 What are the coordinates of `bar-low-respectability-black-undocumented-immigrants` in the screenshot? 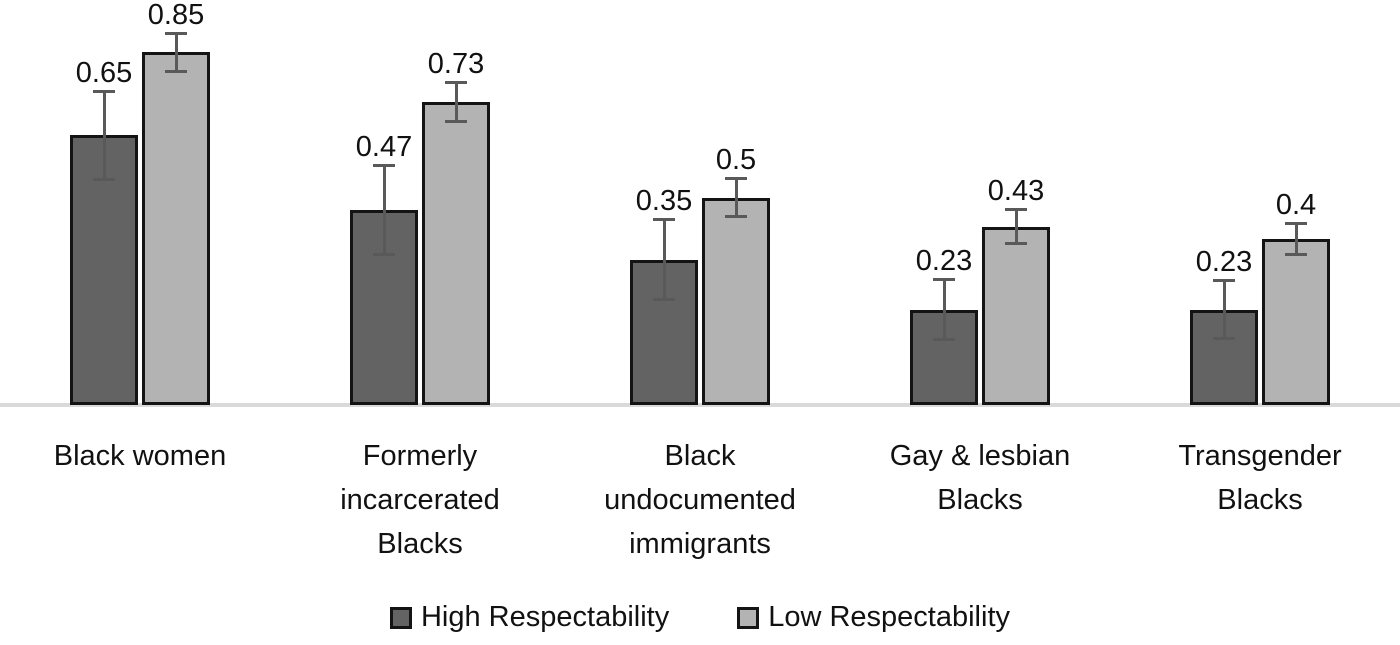 It's located at (736, 301).